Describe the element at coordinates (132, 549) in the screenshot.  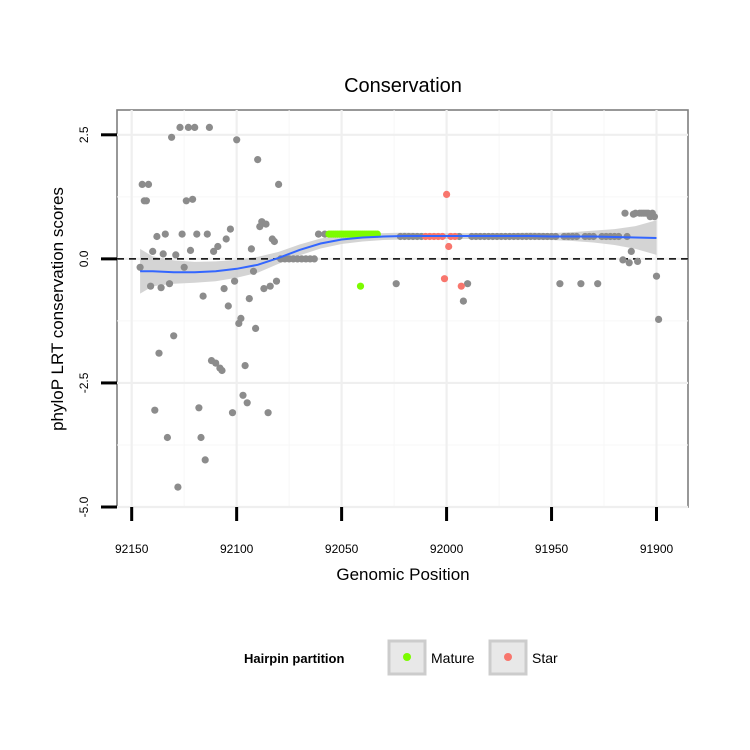
I see `x-tick-label: 92150` at that location.